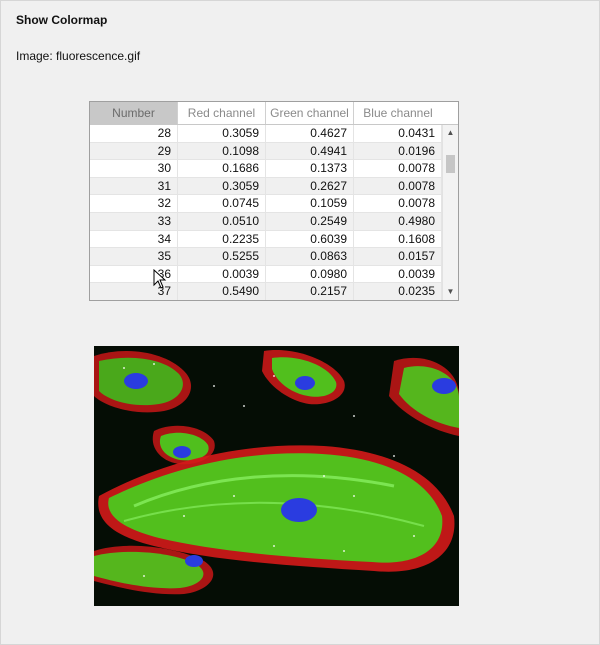 The image size is (600, 645). I want to click on cell-green: 0.4941, so click(310, 151).